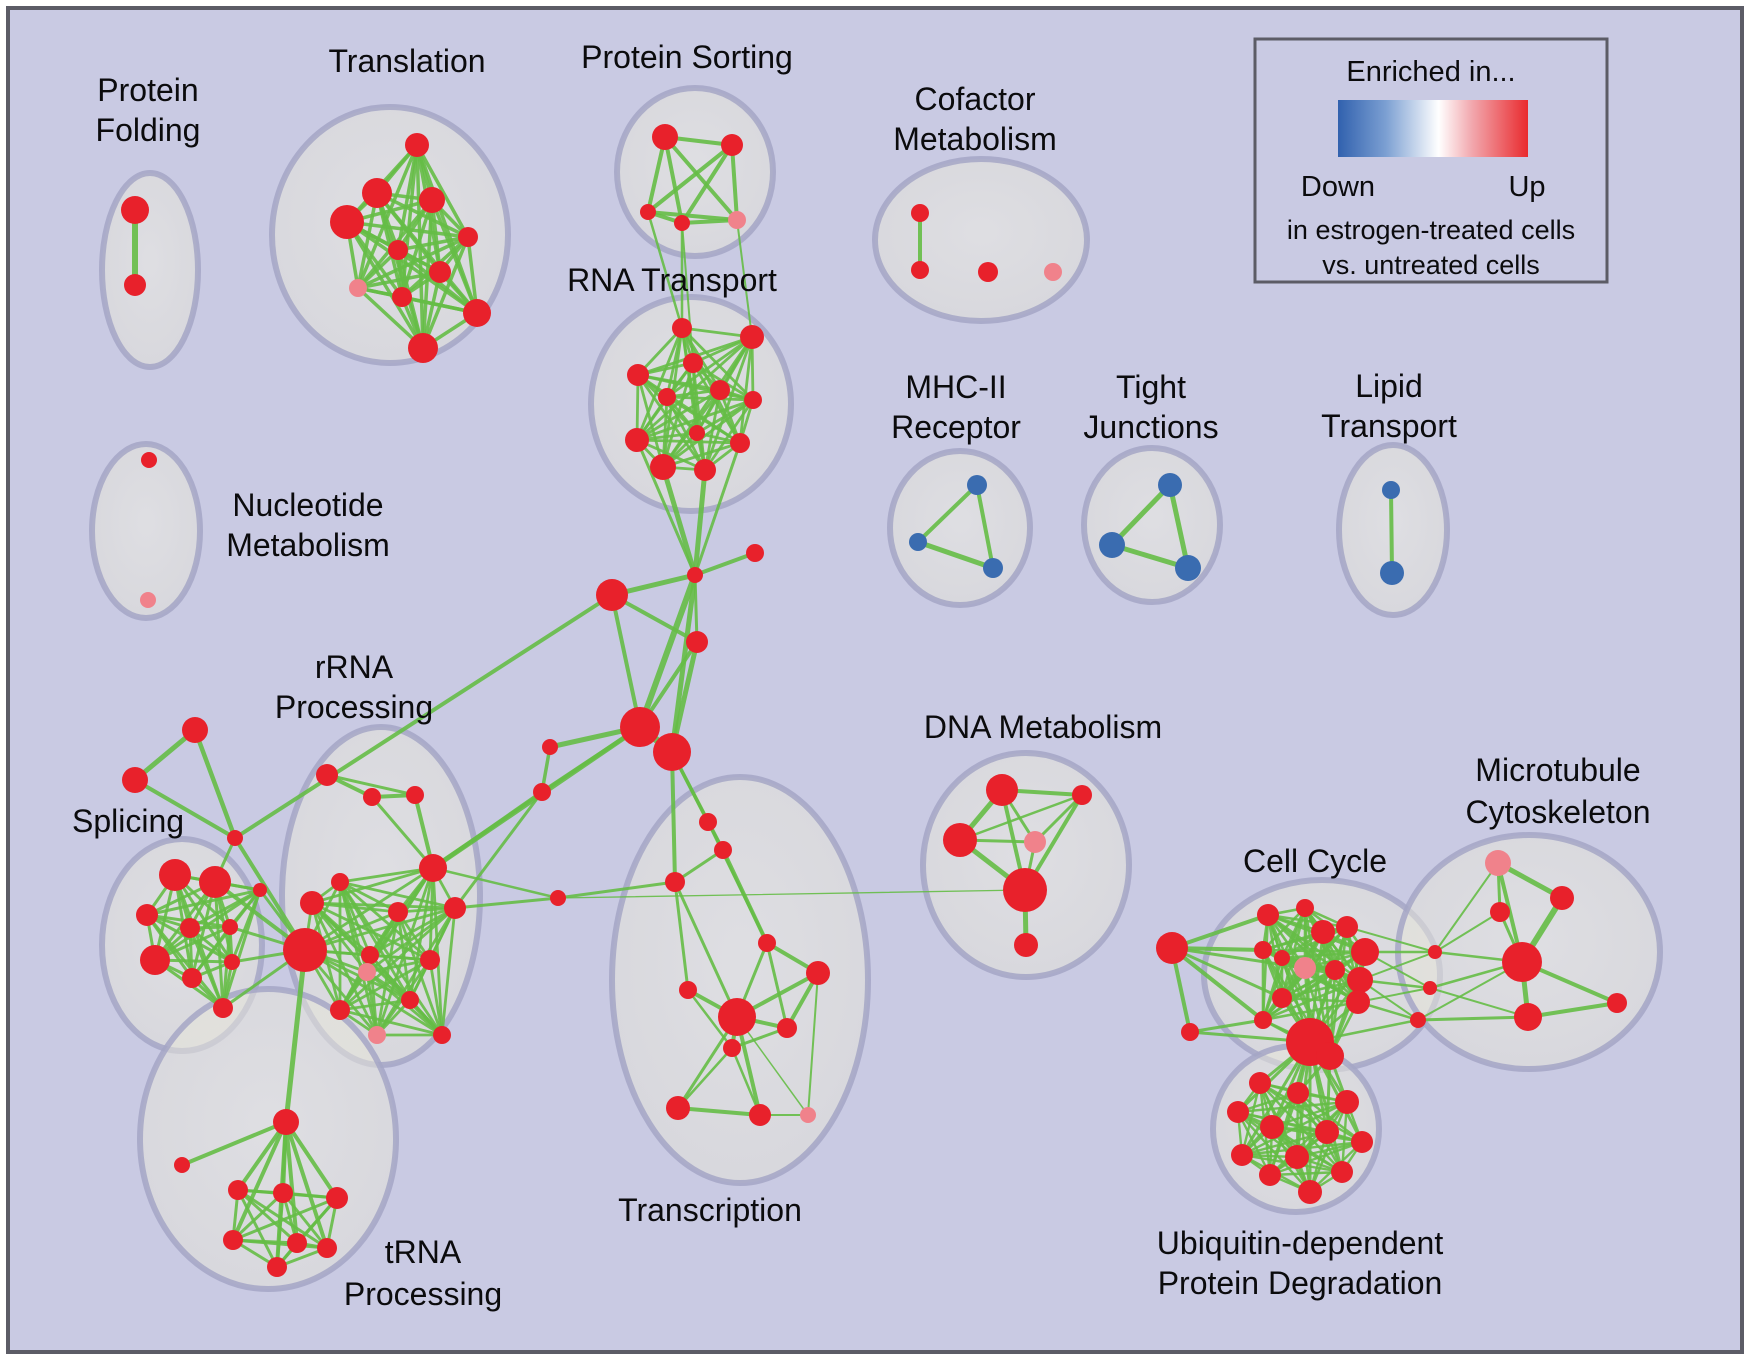  Describe the element at coordinates (148, 110) in the screenshot. I see `protein-folding-label: Protein Folding` at that location.